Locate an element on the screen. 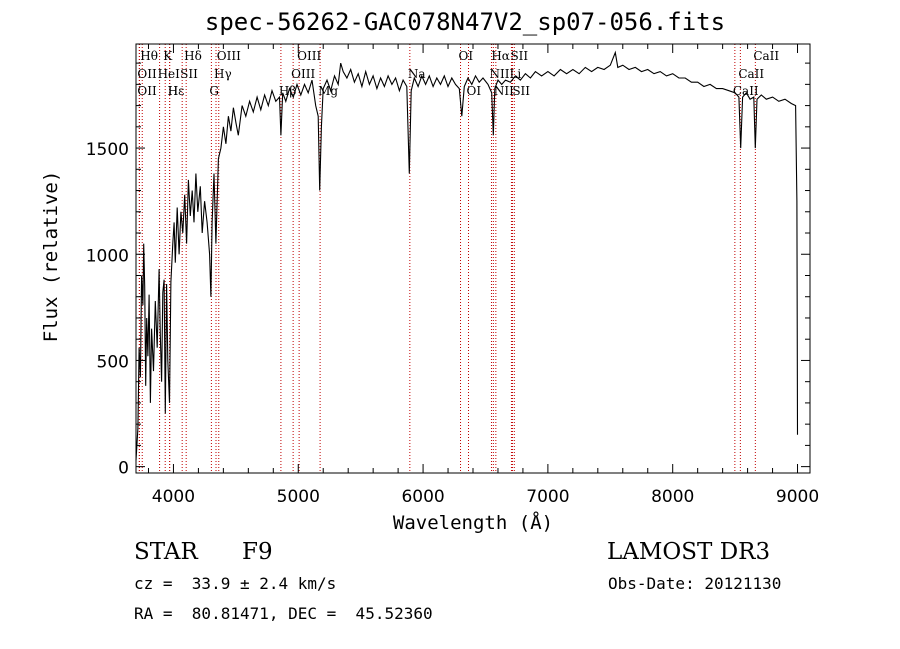  y-tick-label: 1500 is located at coordinates (107, 150).